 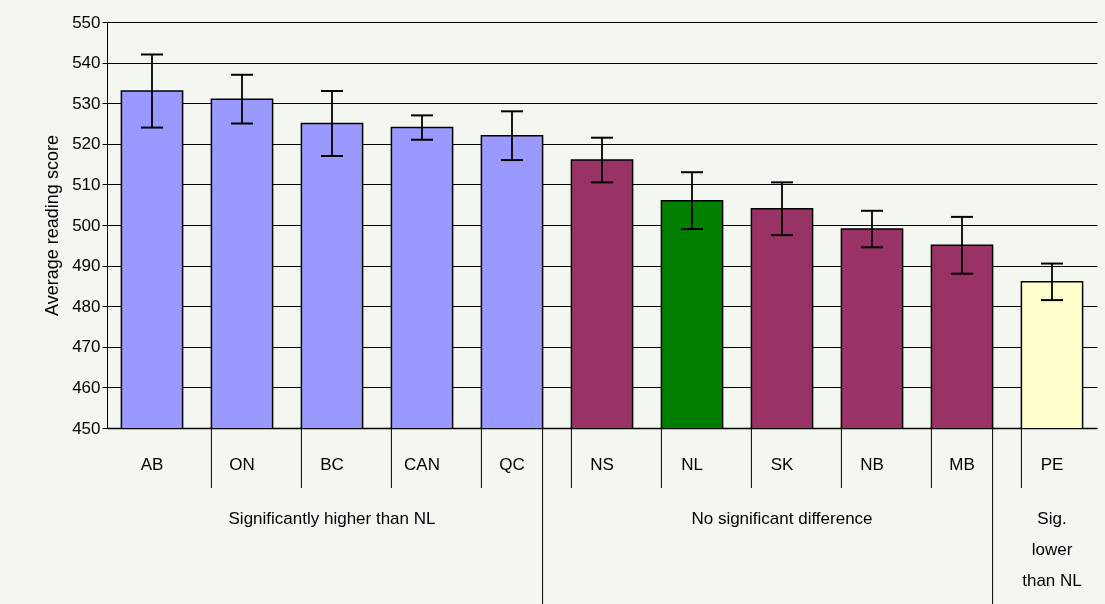 I want to click on x-tick-label: BC, so click(x=332, y=464).